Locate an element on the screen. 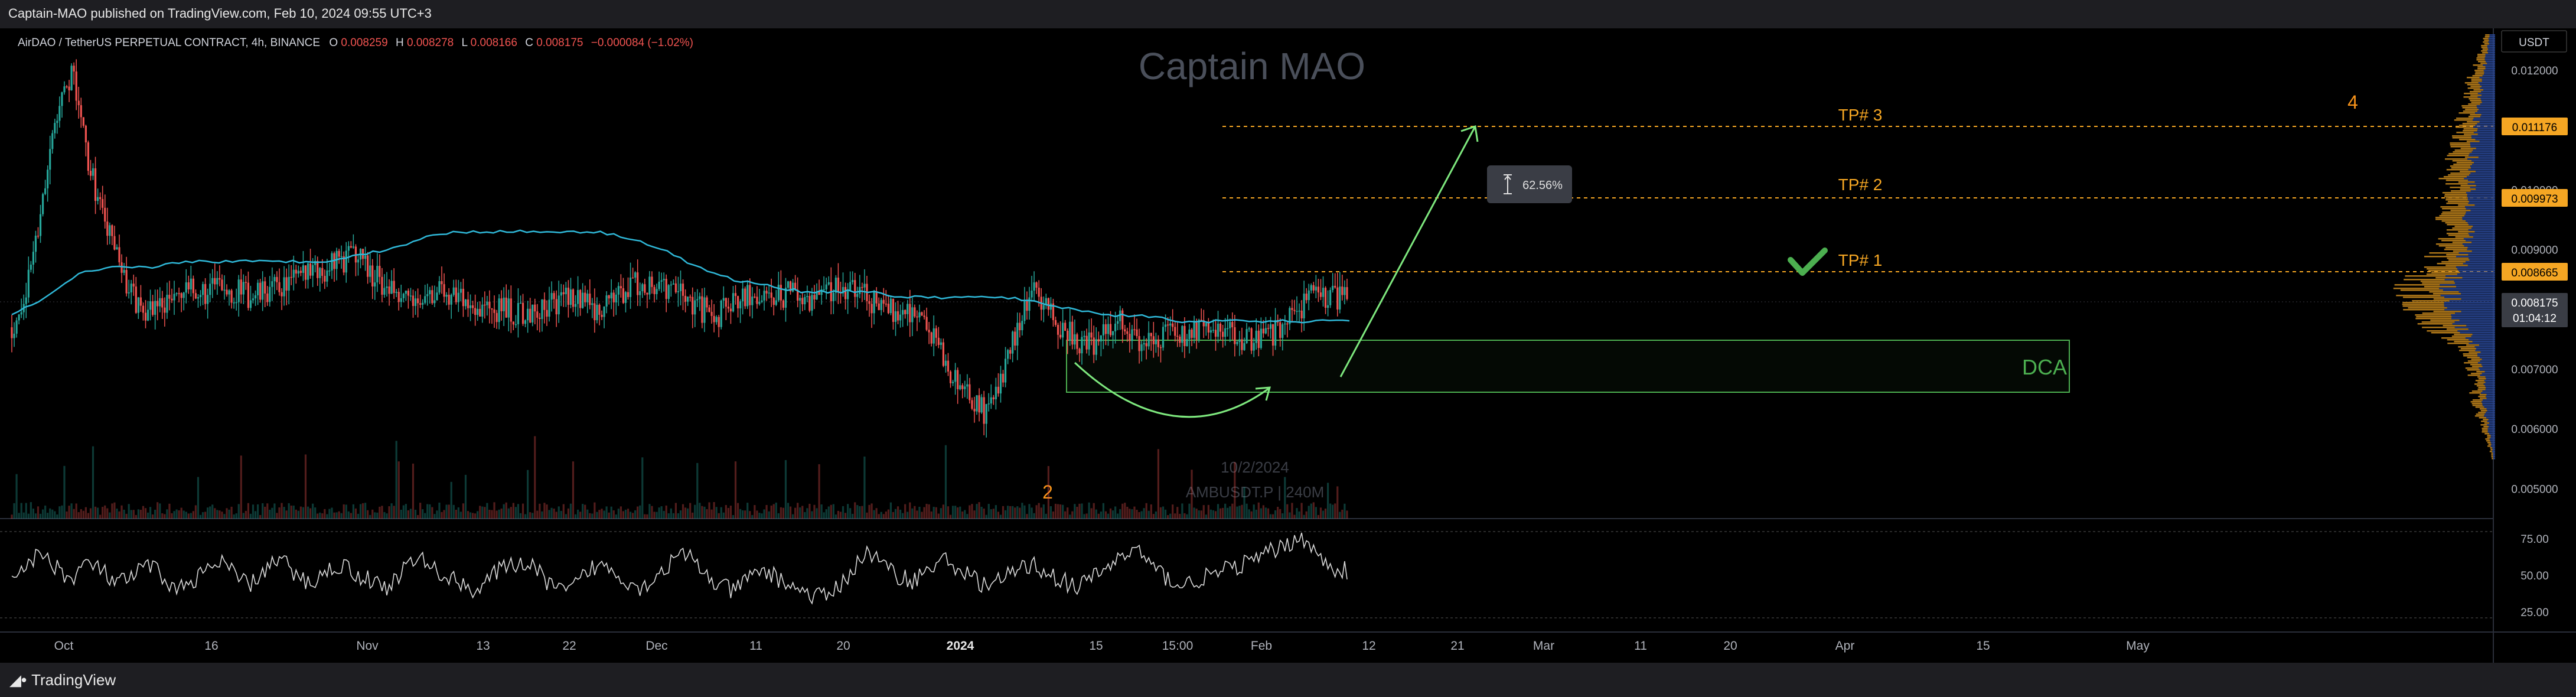  rsi-line is located at coordinates (680, 568).